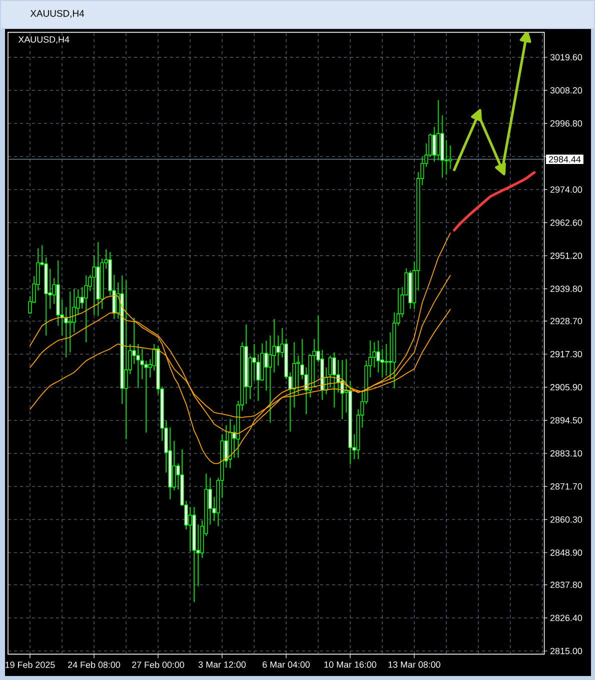 This screenshot has width=595, height=680. What do you see at coordinates (30, 664) in the screenshot?
I see `x-tick-label: 19 Feb 2025` at bounding box center [30, 664].